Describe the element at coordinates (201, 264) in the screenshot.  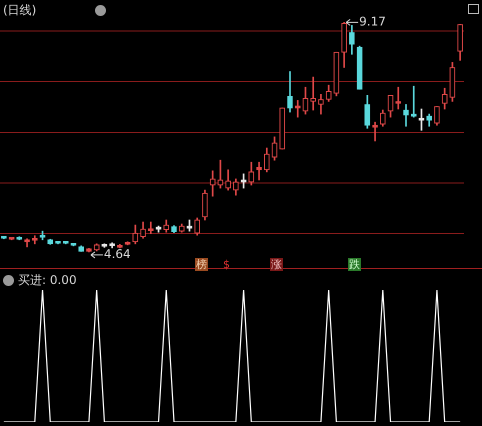
I see `text: 榜` at that location.